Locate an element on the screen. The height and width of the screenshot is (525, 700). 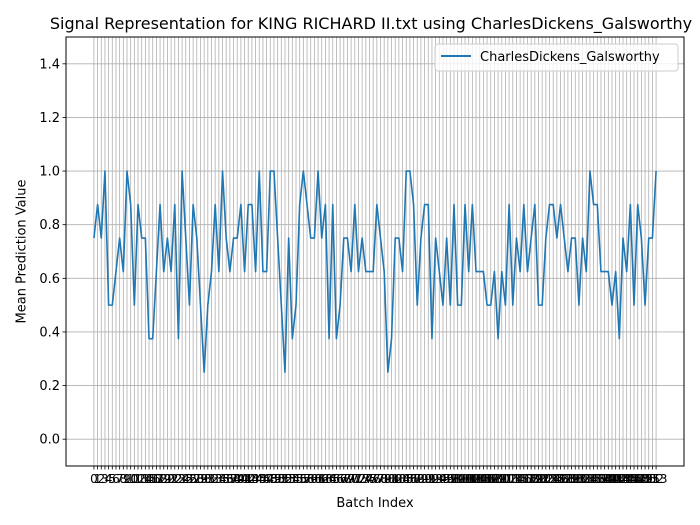
x-tick-label: 60 is located at coordinates (314, 479).